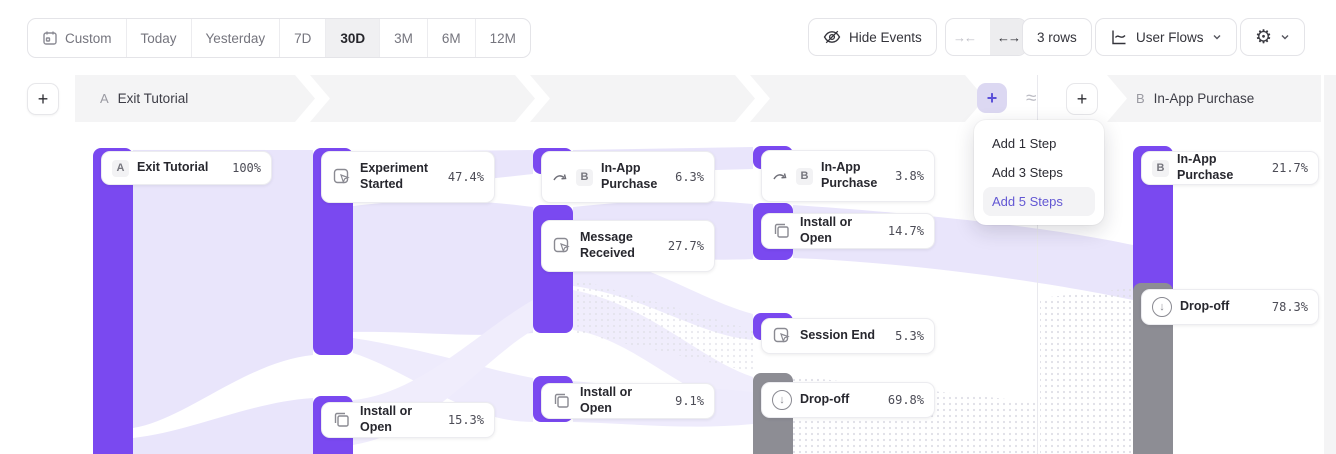  Describe the element at coordinates (120, 168) in the screenshot. I see `event-badge-a: A` at that location.